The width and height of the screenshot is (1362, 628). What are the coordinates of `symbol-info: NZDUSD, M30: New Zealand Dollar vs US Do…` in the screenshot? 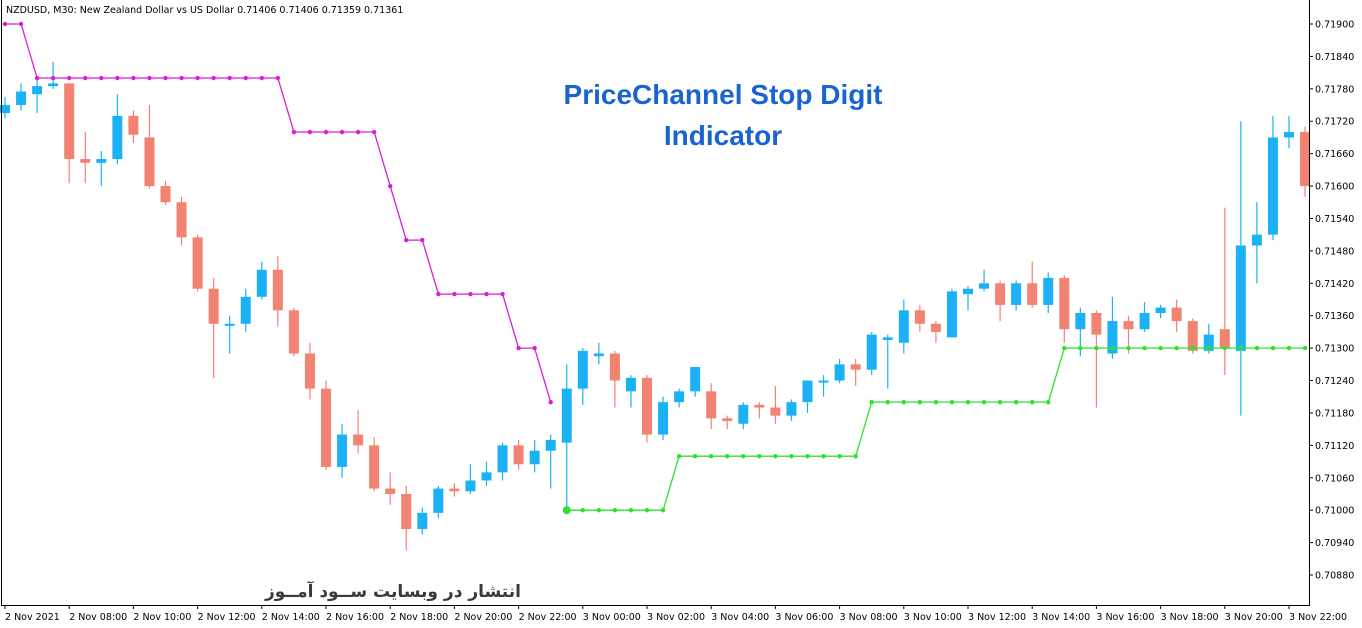 It's located at (204, 10).